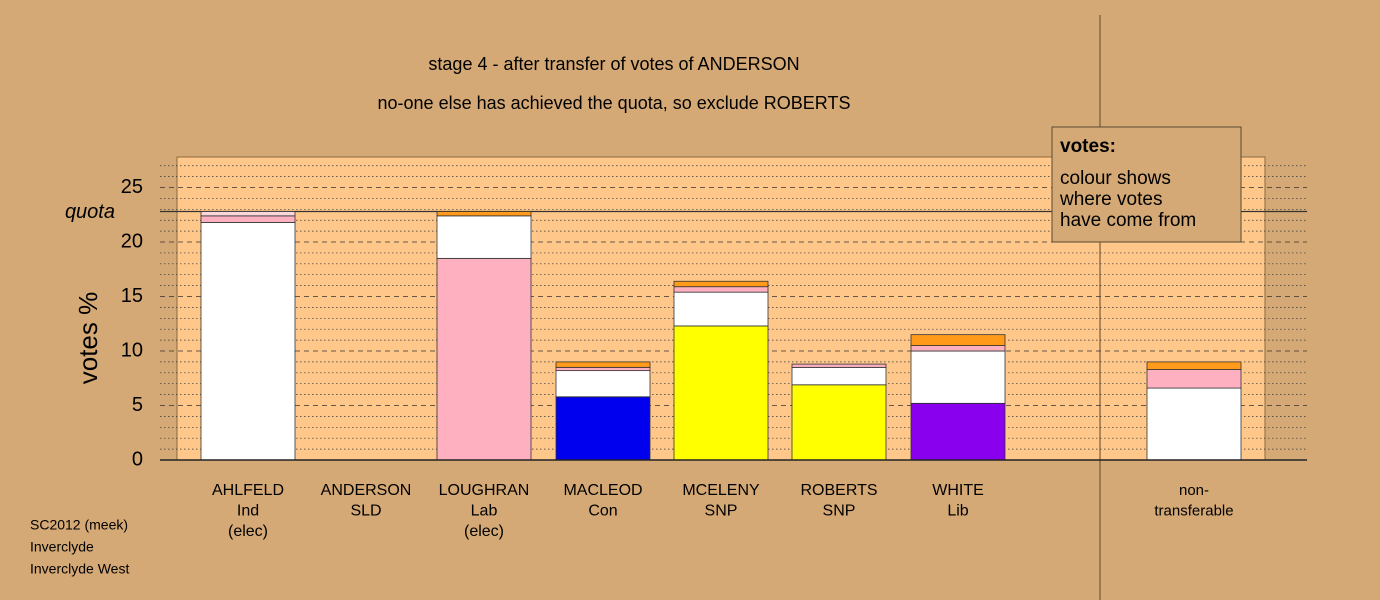  I want to click on footer-text: Inverclyde, so click(62, 547).